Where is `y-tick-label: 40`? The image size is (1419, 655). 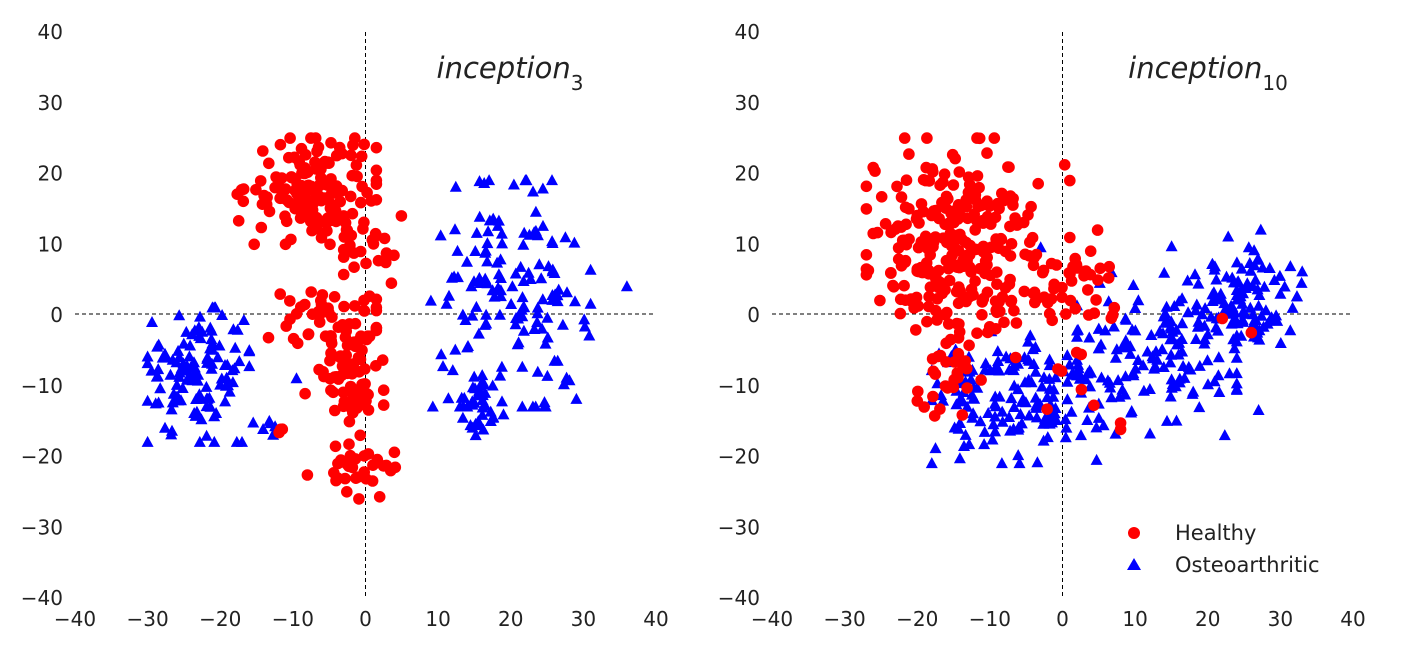 y-tick-label: 40 is located at coordinates (50, 32).